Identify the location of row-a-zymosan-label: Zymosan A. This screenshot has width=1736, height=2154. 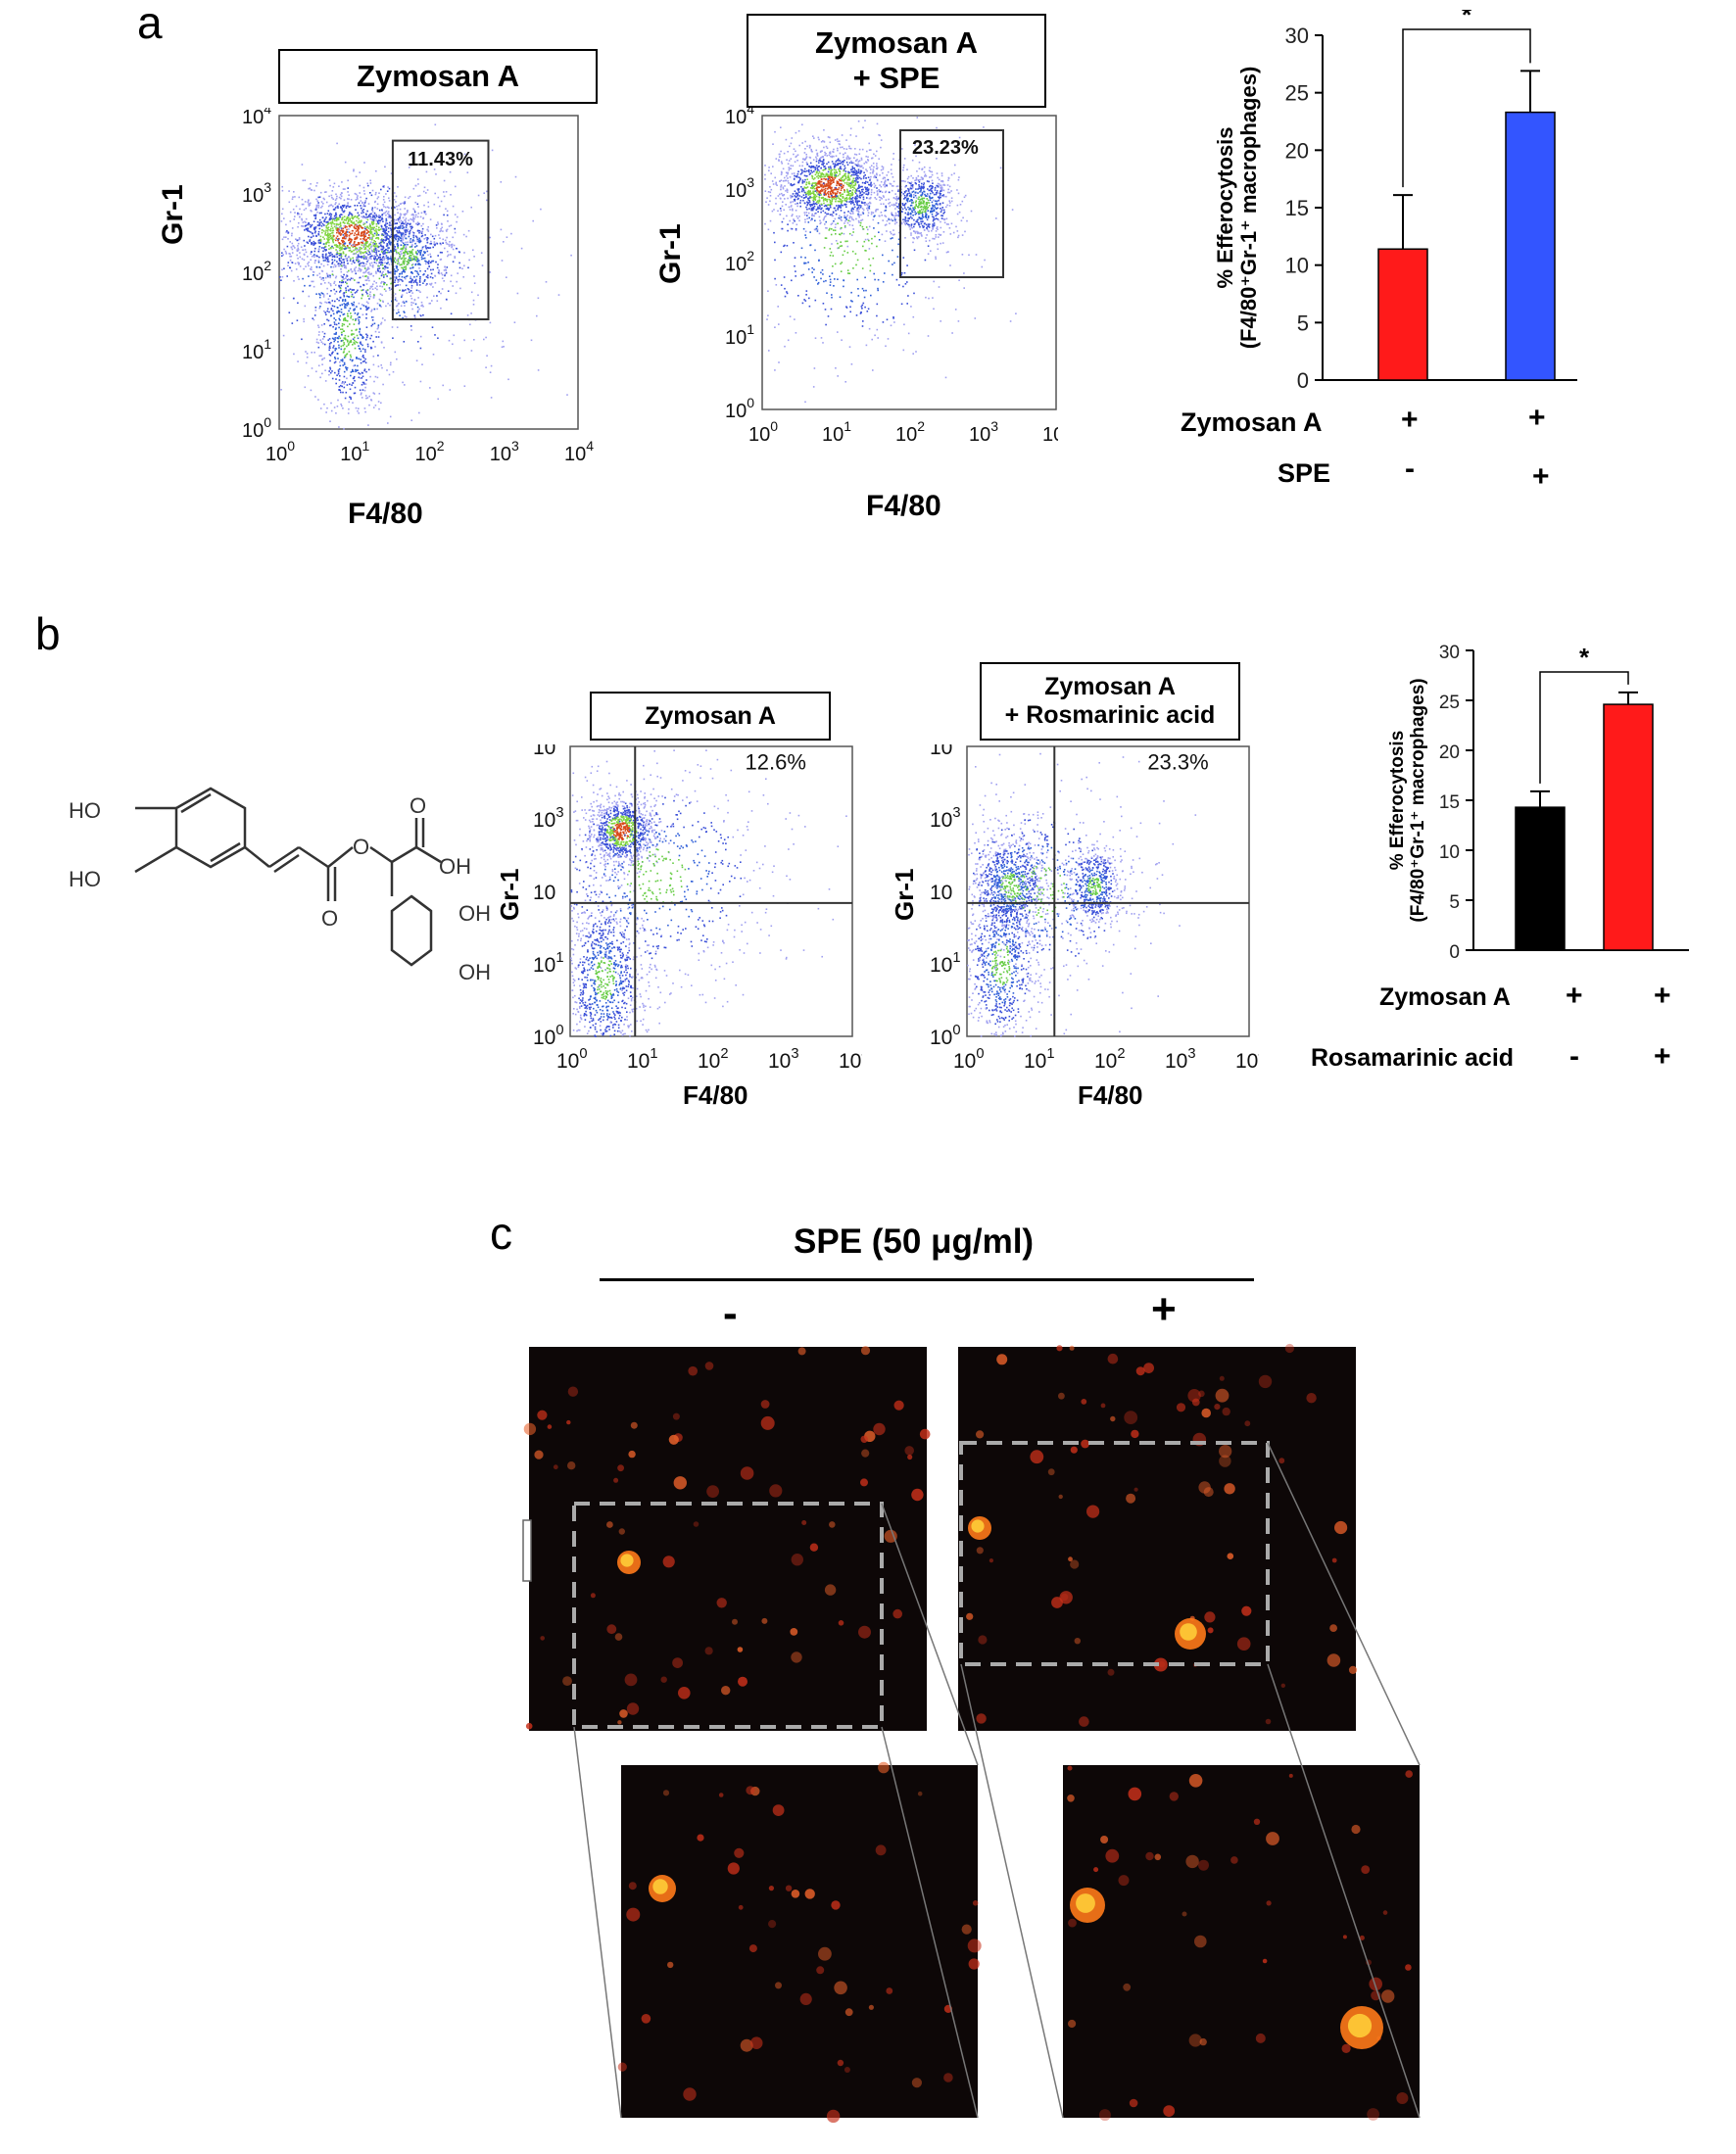
(1252, 422).